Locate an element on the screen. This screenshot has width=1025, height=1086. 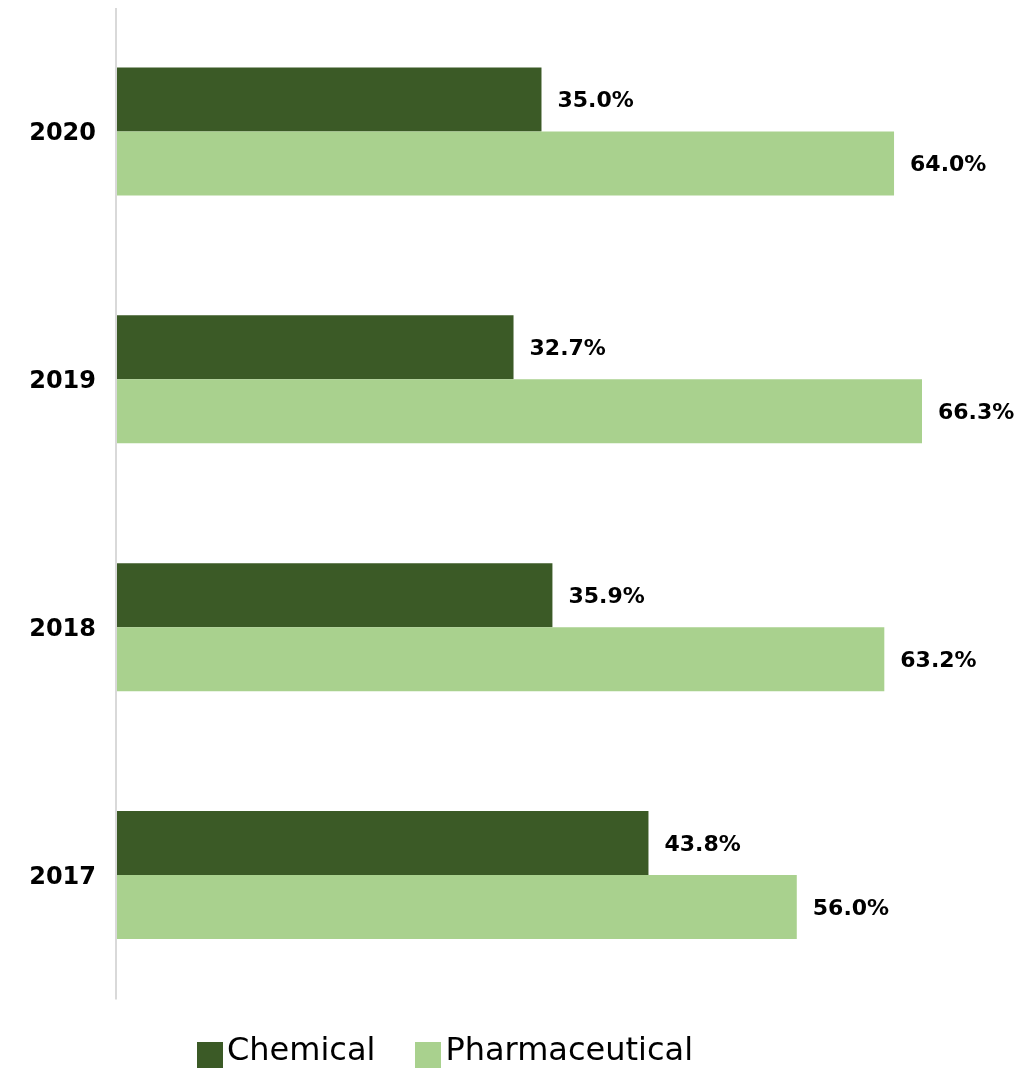
data-label: 64.0% is located at coordinates (948, 164).